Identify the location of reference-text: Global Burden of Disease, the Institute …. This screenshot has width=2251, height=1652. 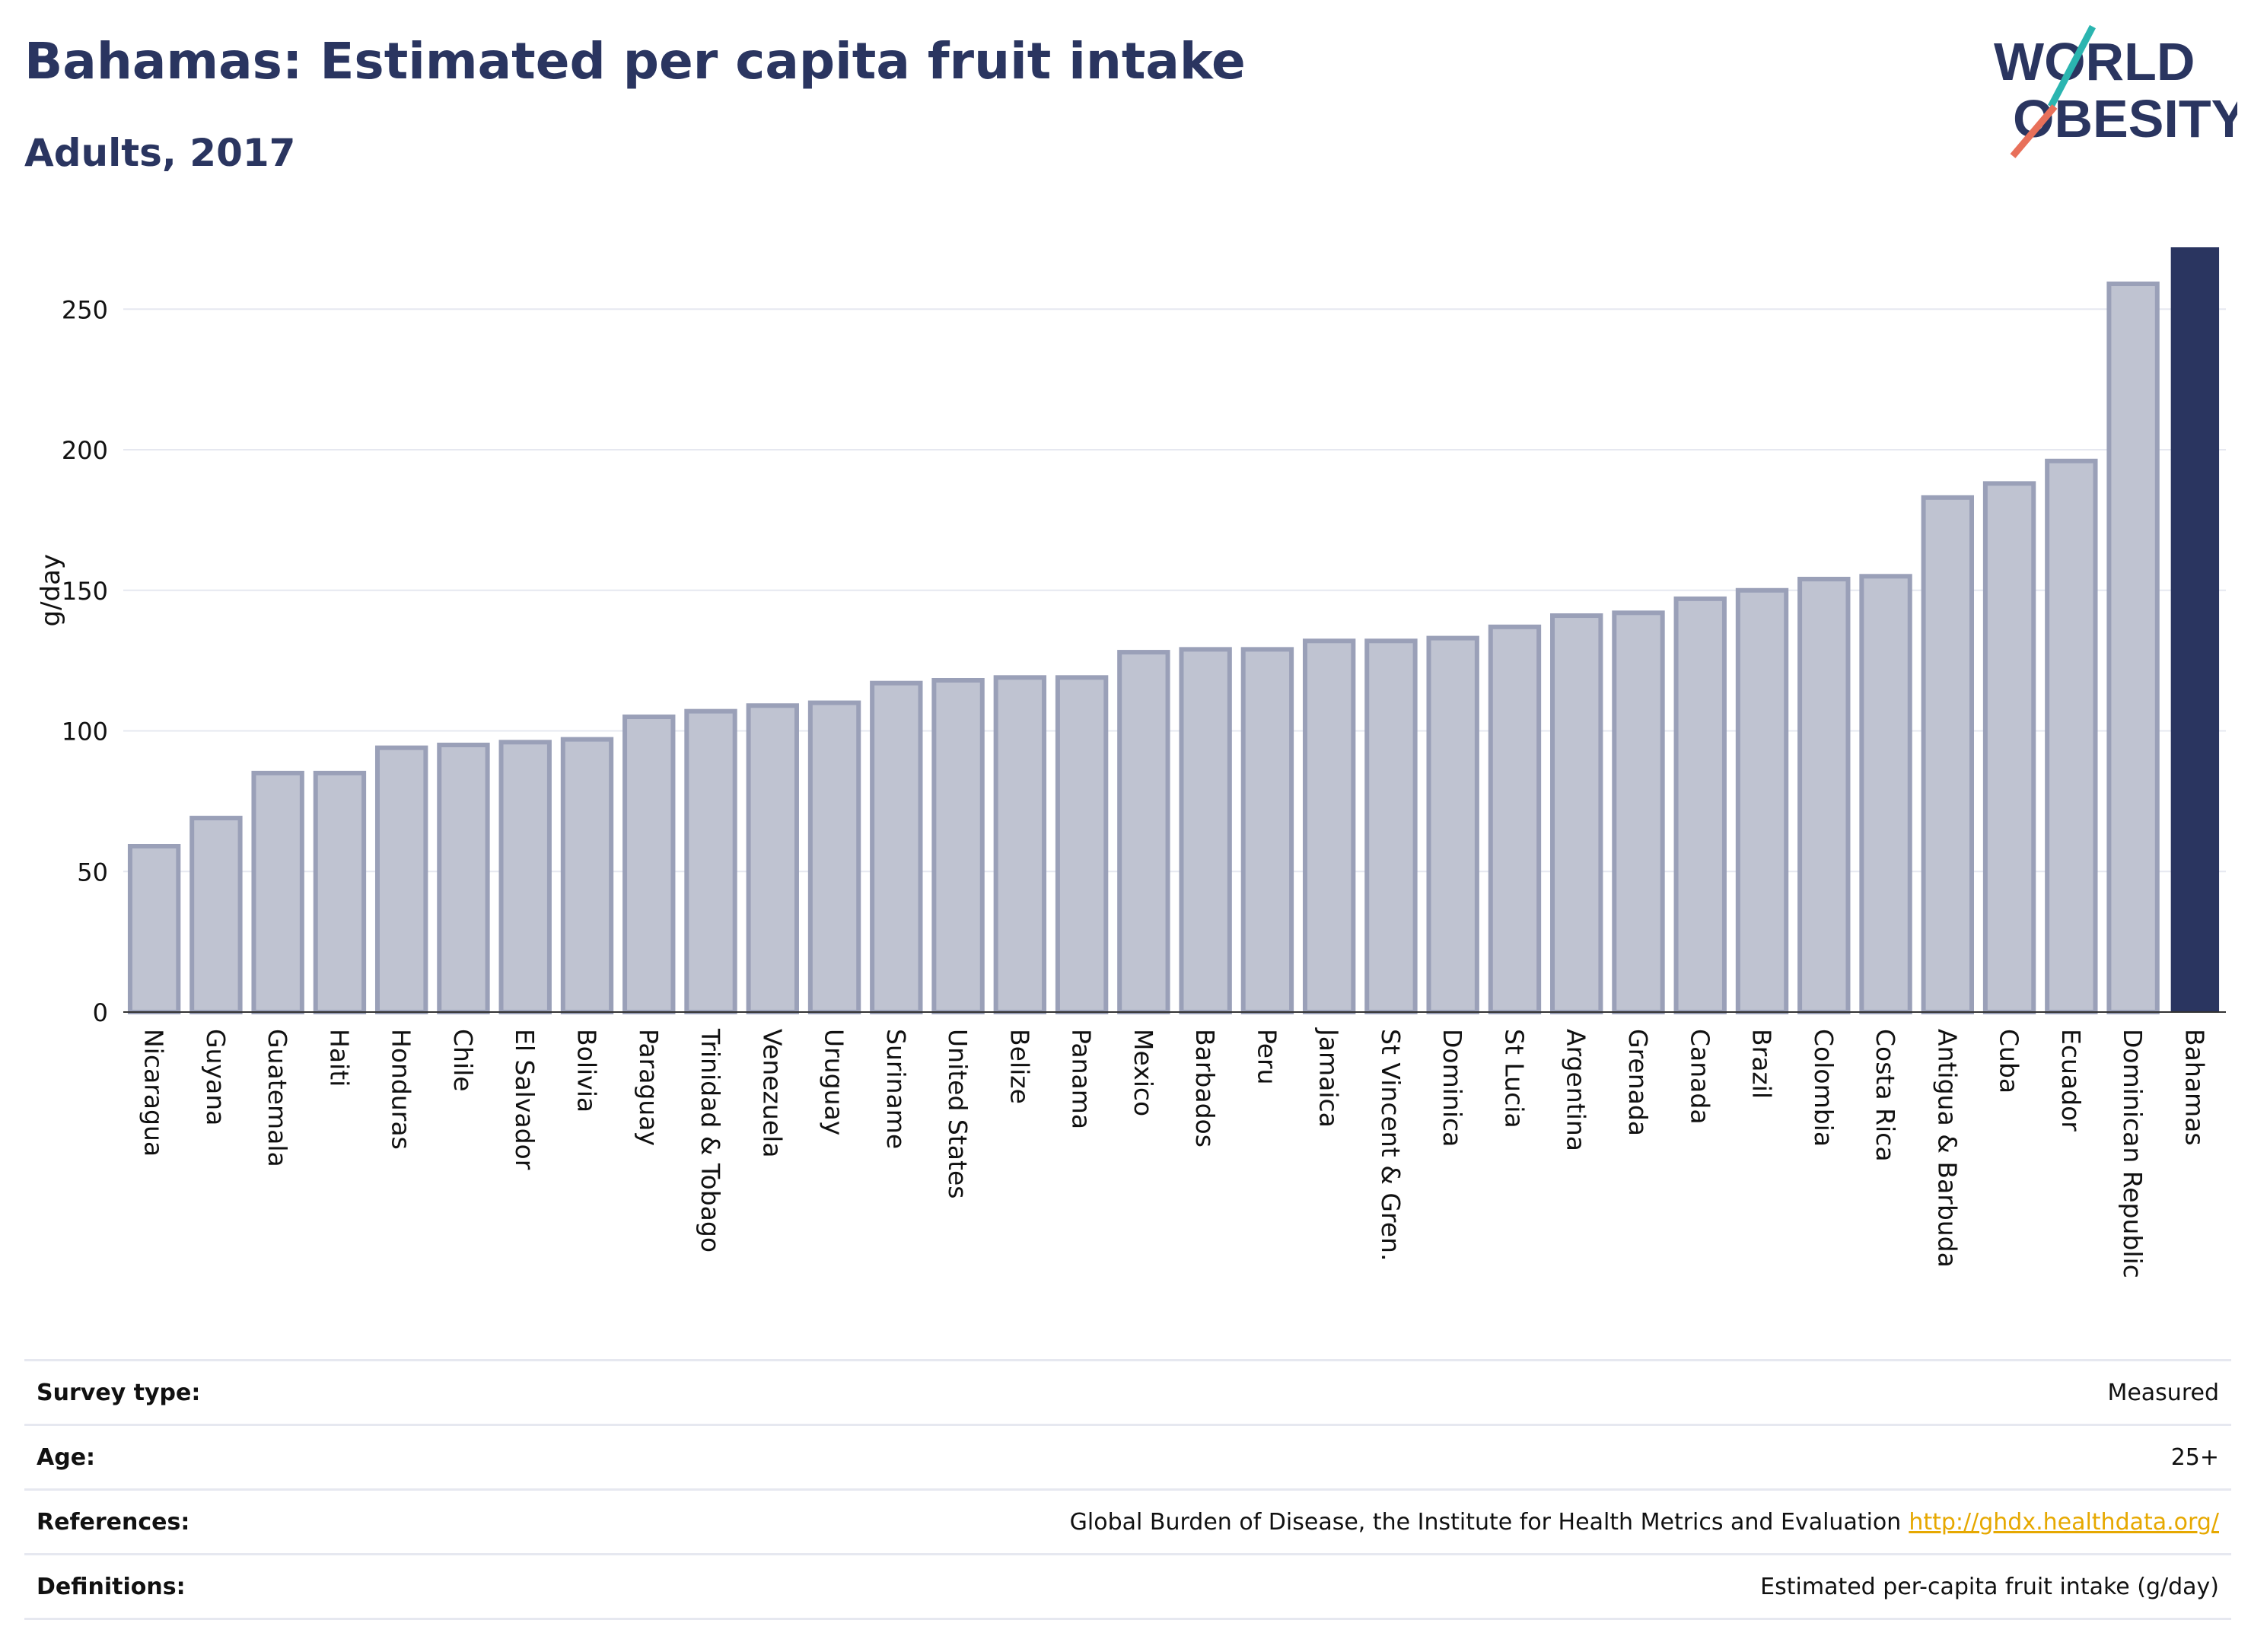
(1485, 1522).